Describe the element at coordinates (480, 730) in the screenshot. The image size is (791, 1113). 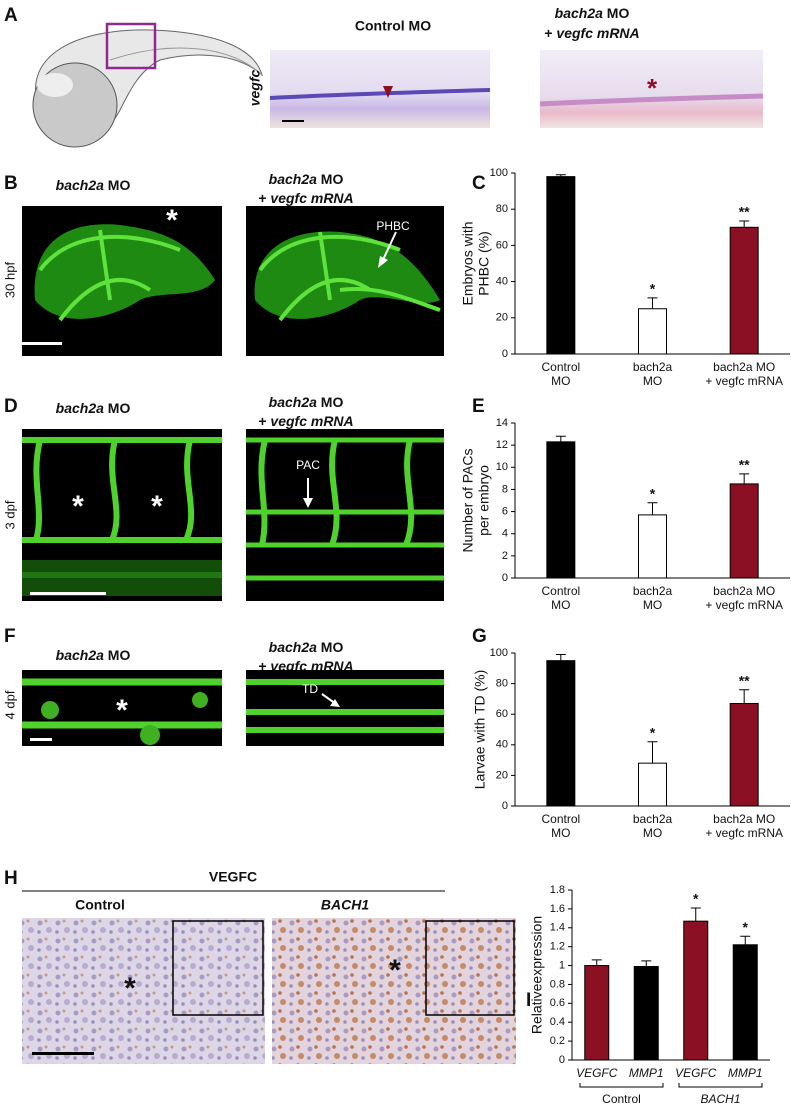
I see `y-axis-label: Larvae with TD (%)` at that location.